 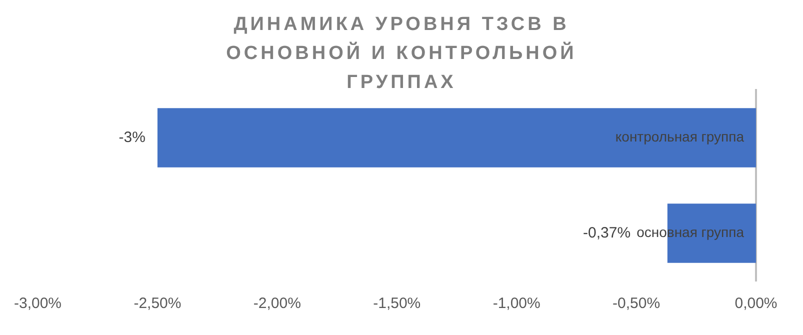 What do you see at coordinates (679, 136) in the screenshot?
I see `y-tick-label: контрольная группа` at bounding box center [679, 136].